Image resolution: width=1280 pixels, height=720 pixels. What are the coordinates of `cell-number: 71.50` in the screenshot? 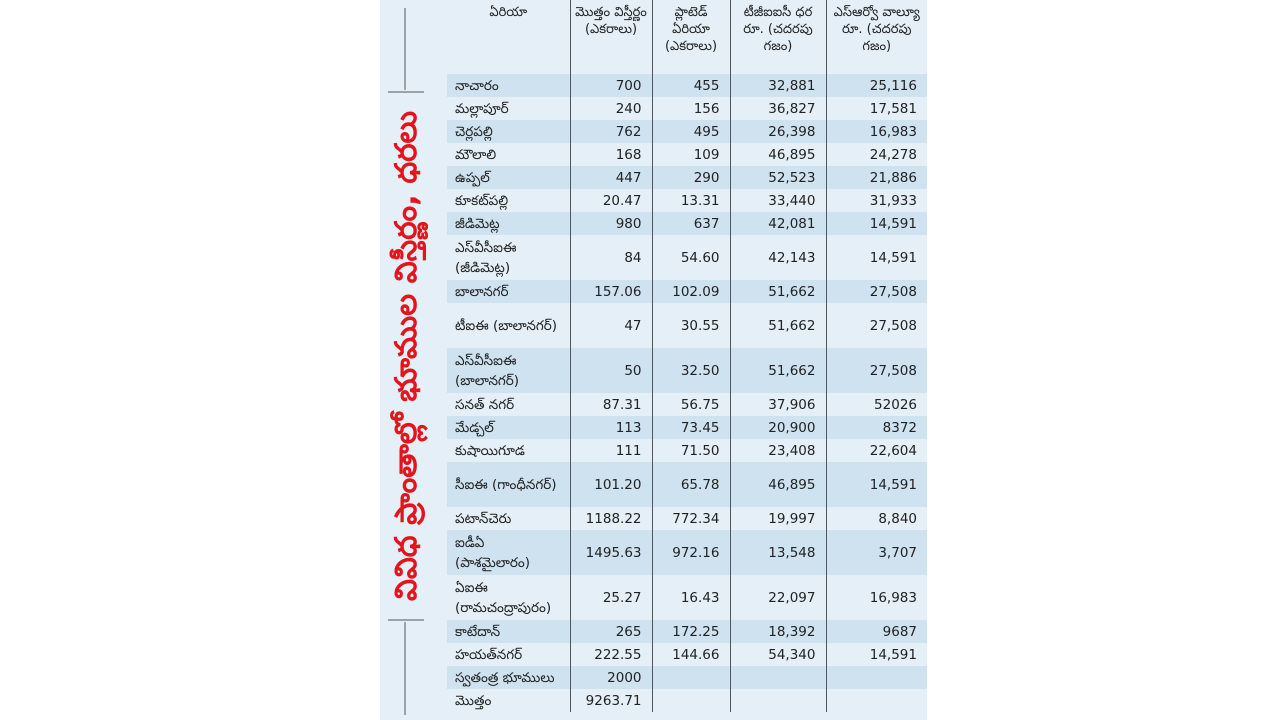 It's located at (690, 450).